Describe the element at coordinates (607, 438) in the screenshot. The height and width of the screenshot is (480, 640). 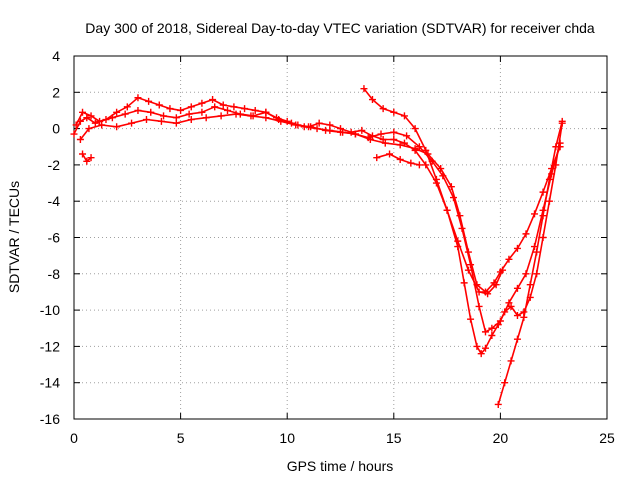
I see `x-tick-label: 25` at that location.